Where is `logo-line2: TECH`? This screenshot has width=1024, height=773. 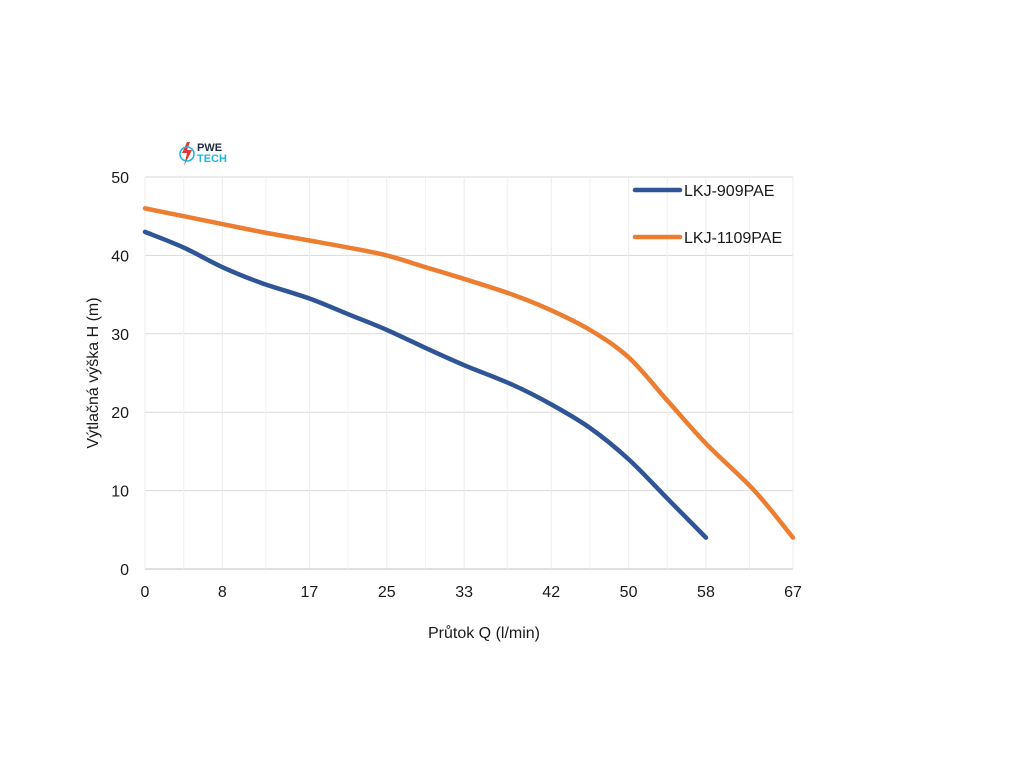 logo-line2: TECH is located at coordinates (212, 159).